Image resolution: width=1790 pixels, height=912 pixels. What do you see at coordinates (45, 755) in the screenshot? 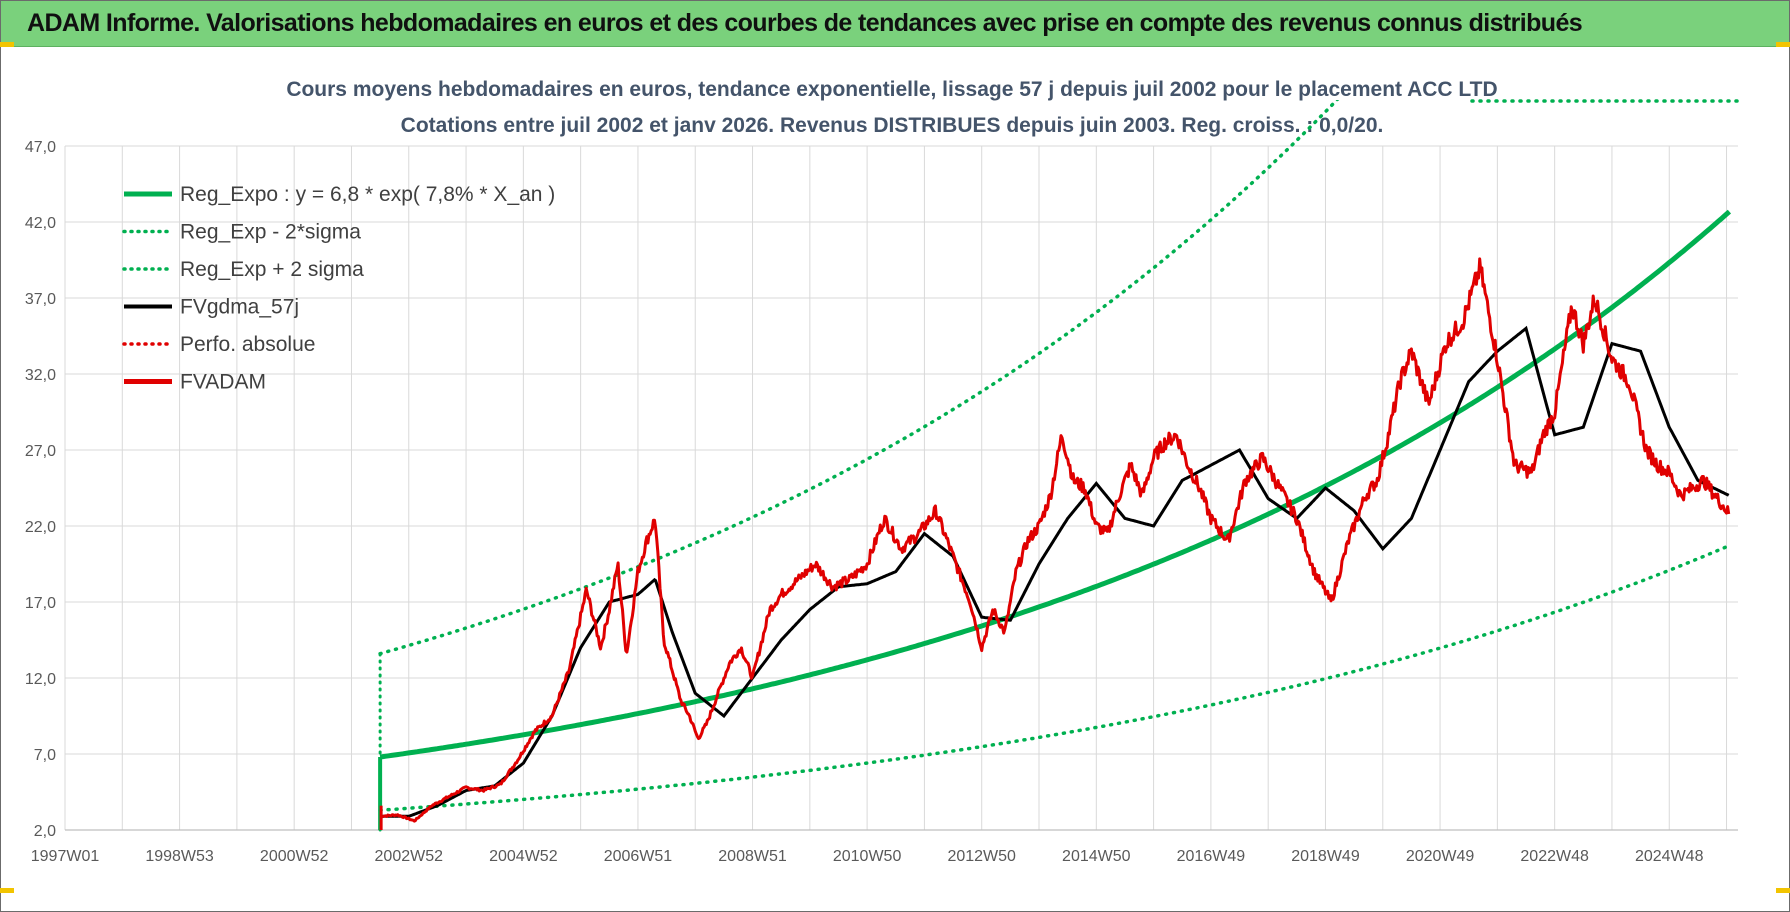
I see `y-tick-label: 7,0` at bounding box center [45, 755].